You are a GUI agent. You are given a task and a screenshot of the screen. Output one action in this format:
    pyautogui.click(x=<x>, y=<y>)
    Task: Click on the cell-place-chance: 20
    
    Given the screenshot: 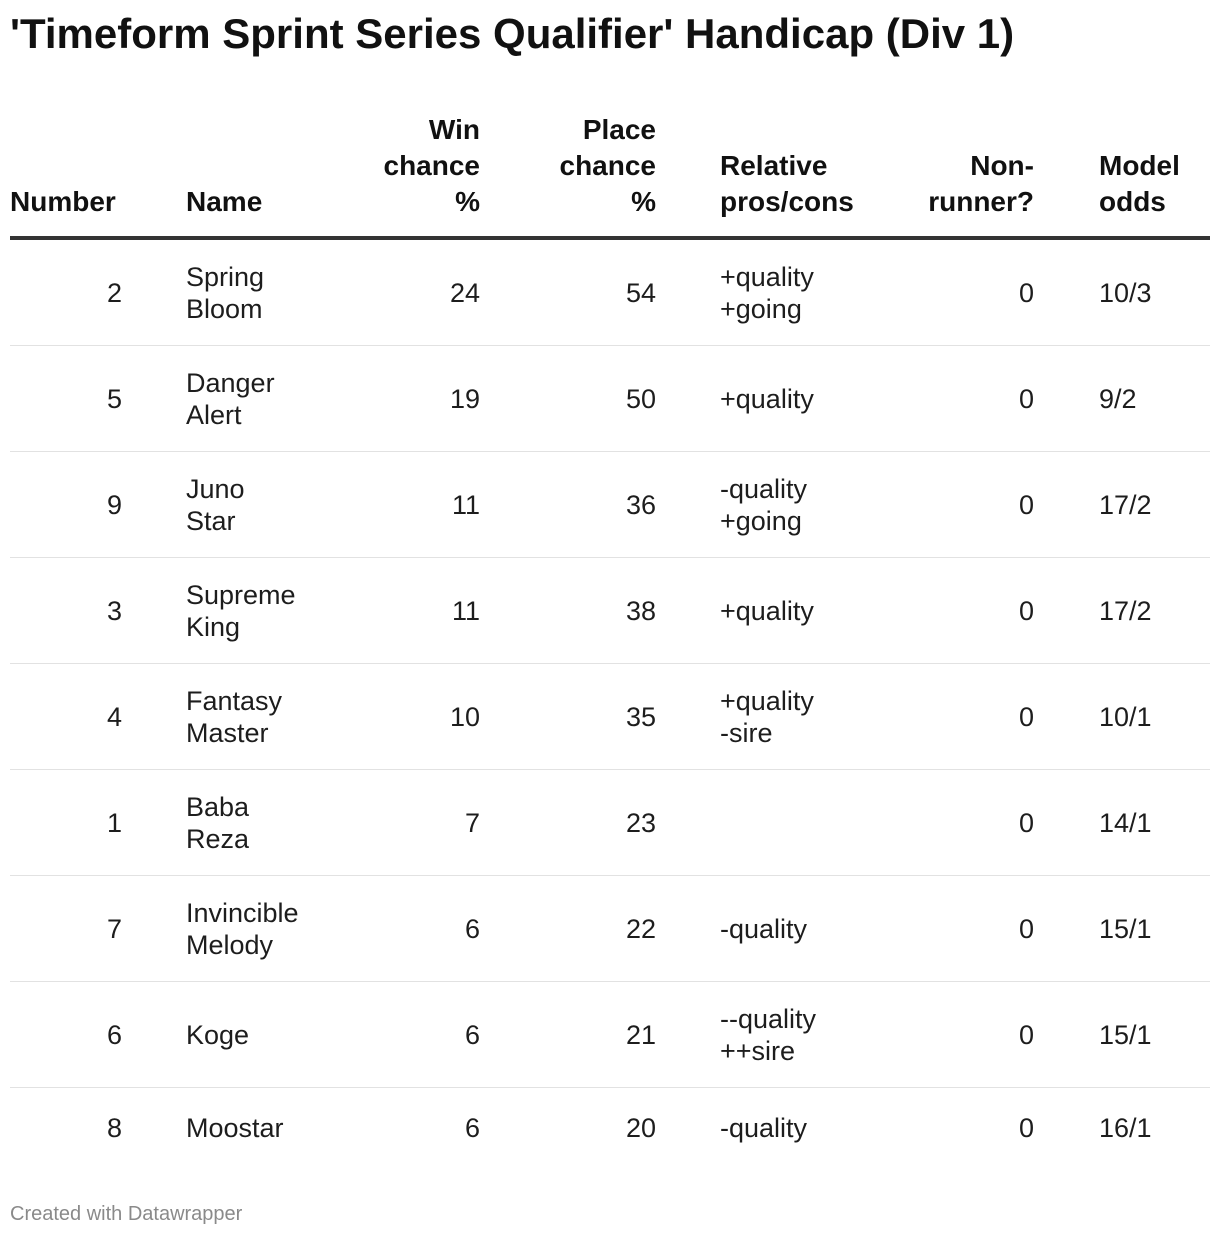 What is the action you would take?
    pyautogui.click(x=640, y=1128)
    